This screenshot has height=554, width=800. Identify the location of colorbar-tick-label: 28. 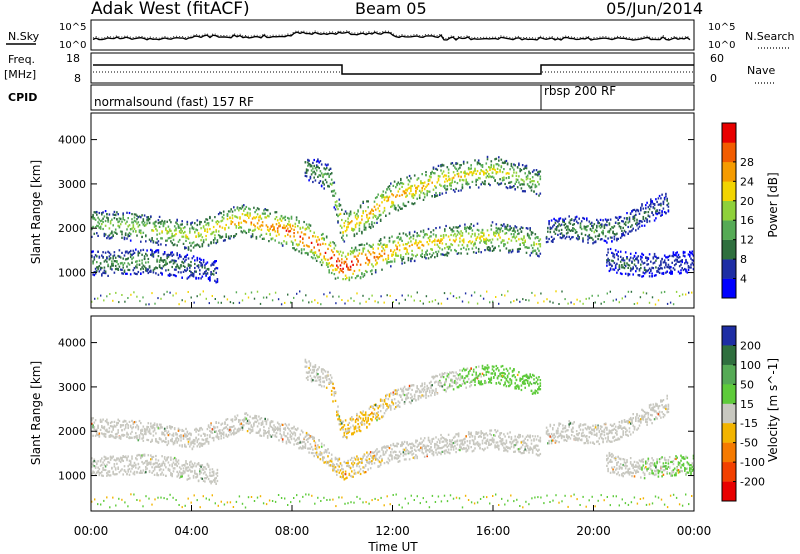
(747, 162).